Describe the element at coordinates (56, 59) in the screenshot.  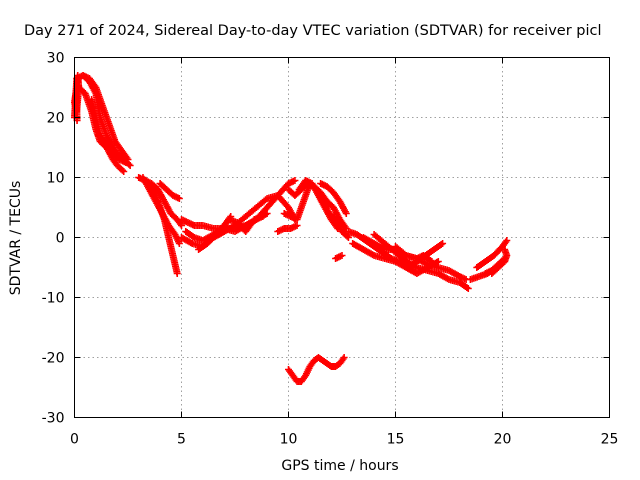
I see `y-tick-label: 30` at that location.